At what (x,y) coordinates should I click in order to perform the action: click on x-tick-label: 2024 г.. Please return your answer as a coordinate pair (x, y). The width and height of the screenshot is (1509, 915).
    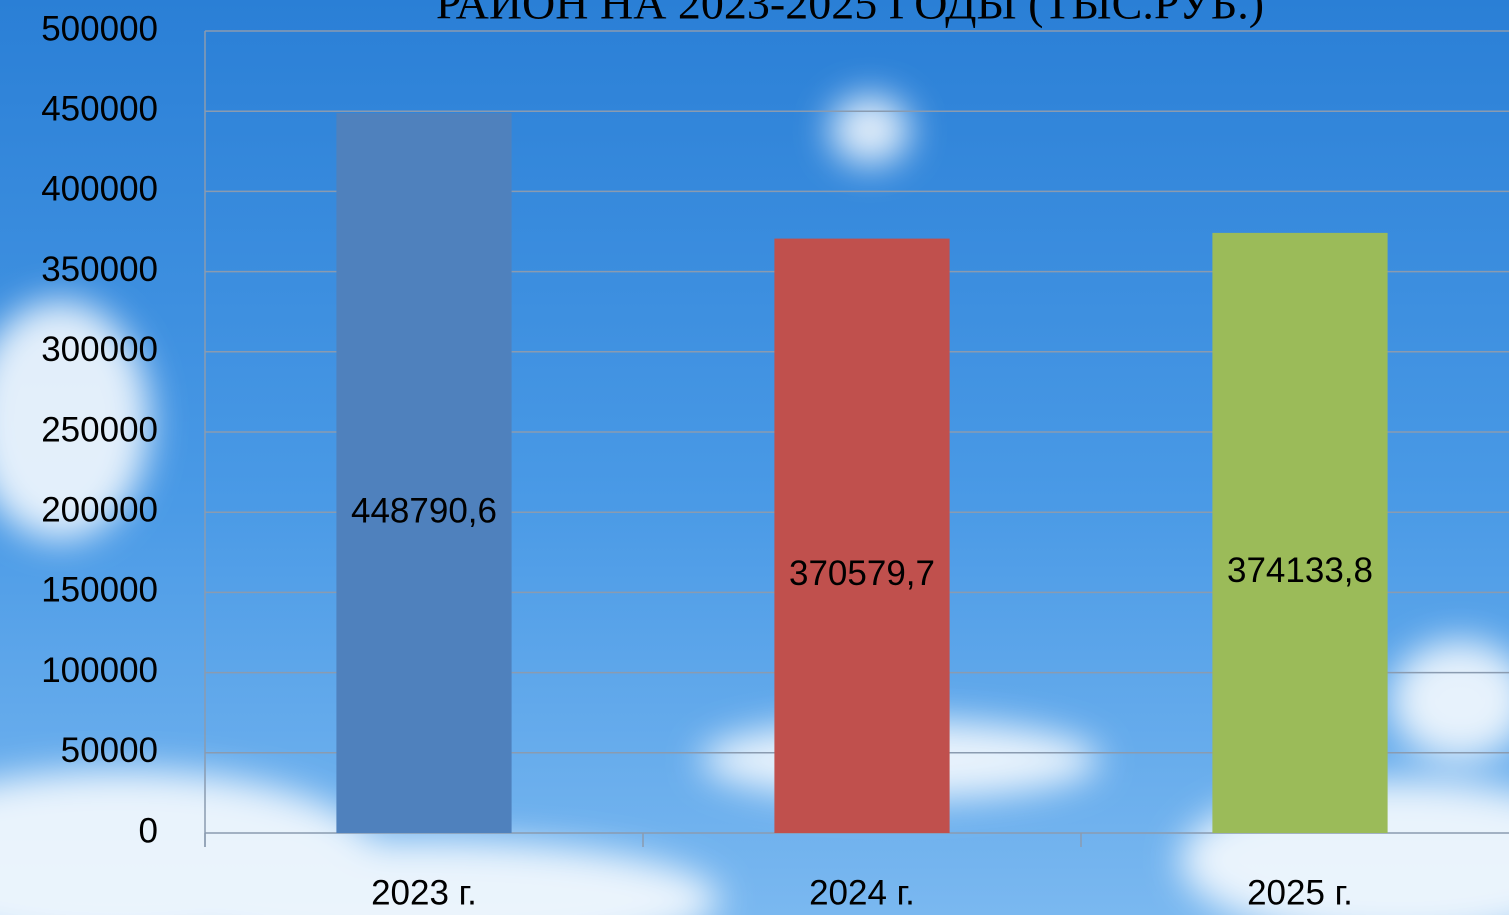
    Looking at the image, I should click on (862, 892).